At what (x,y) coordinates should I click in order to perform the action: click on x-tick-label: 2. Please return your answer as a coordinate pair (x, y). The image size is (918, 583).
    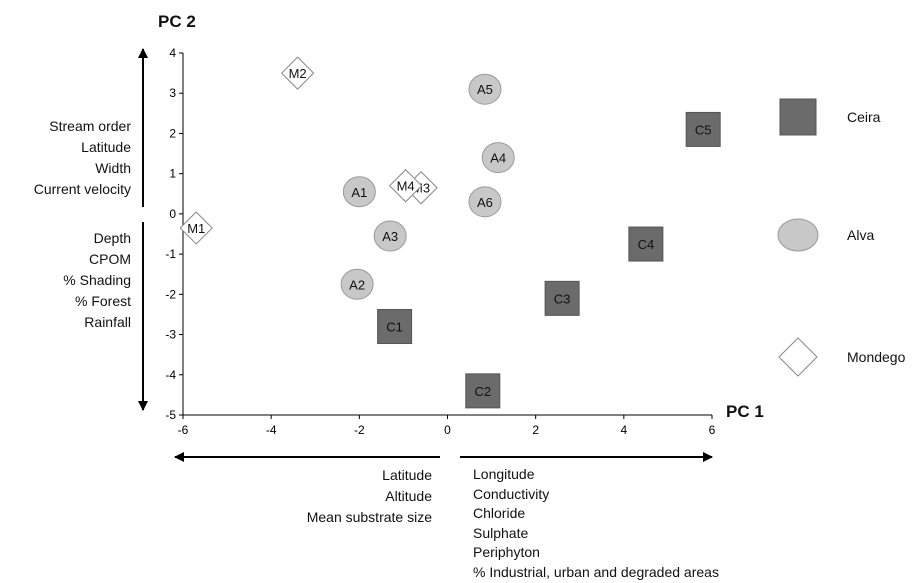
    Looking at the image, I should click on (535, 430).